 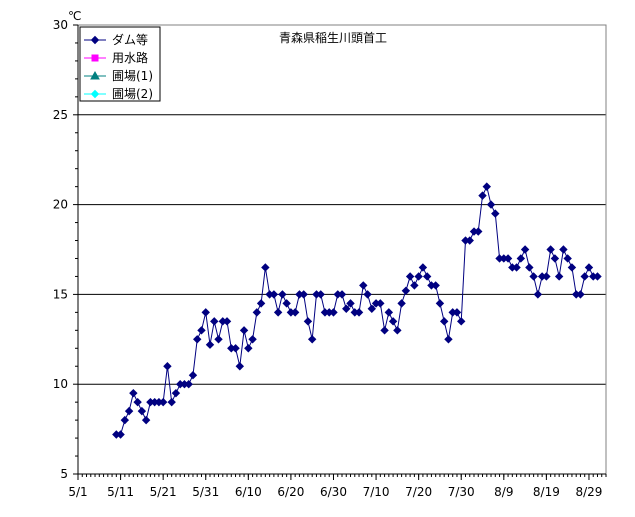 What do you see at coordinates (130, 57) in the screenshot?
I see `legend-label: 用水路` at bounding box center [130, 57].